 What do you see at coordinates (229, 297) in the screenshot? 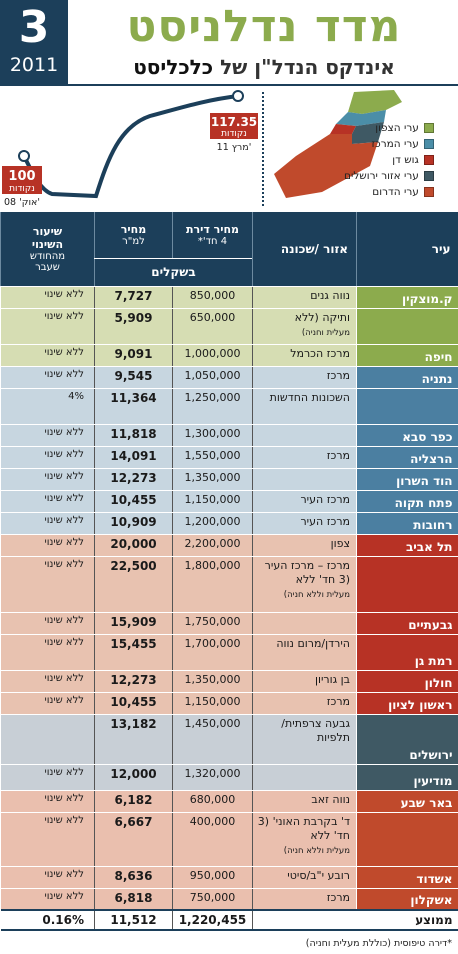
I see `table-row: ק.מוצקין נווה גנים 850,000 7,727 ללא שינוי` at bounding box center [229, 297].